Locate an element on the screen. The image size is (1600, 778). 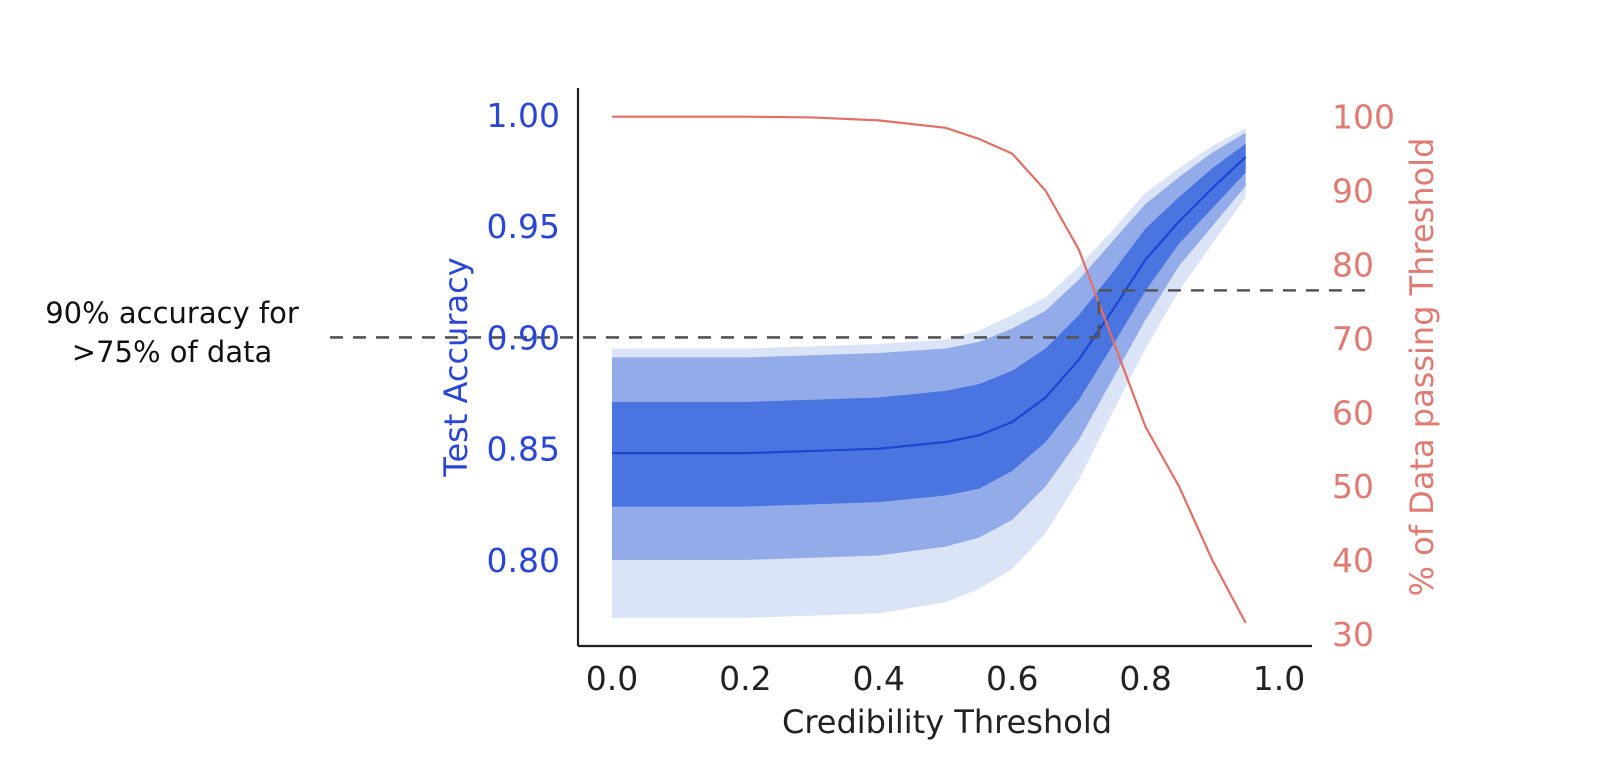
y-right-tick-label: 90 is located at coordinates (1353, 191).